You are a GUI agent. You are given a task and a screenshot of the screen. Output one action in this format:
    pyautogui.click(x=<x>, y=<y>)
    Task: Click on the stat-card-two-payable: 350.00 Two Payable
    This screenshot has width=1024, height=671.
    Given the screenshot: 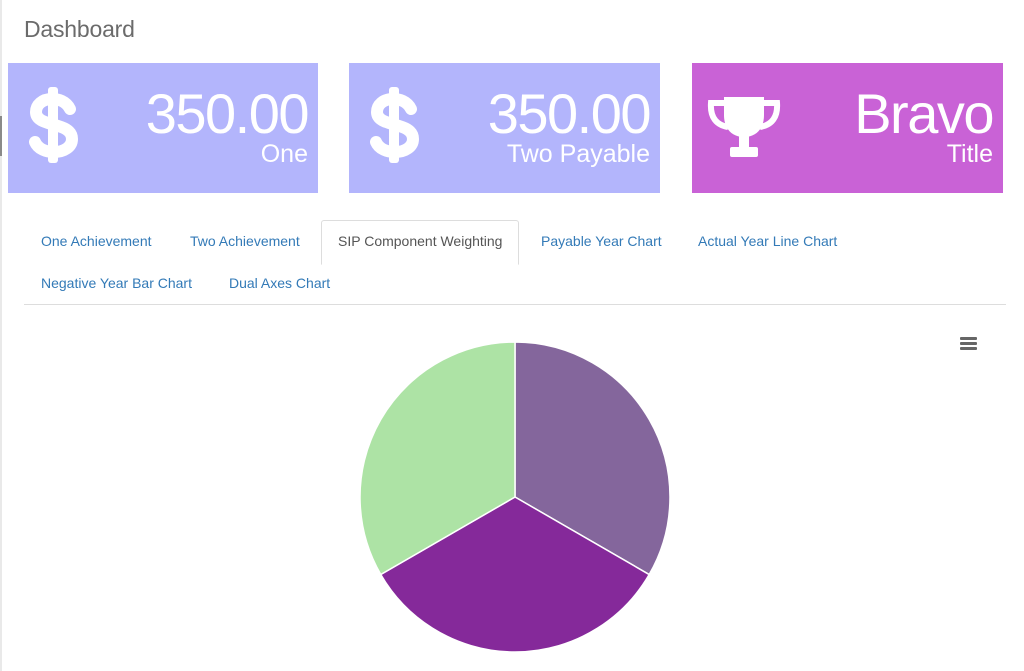 What is the action you would take?
    pyautogui.click(x=504, y=128)
    